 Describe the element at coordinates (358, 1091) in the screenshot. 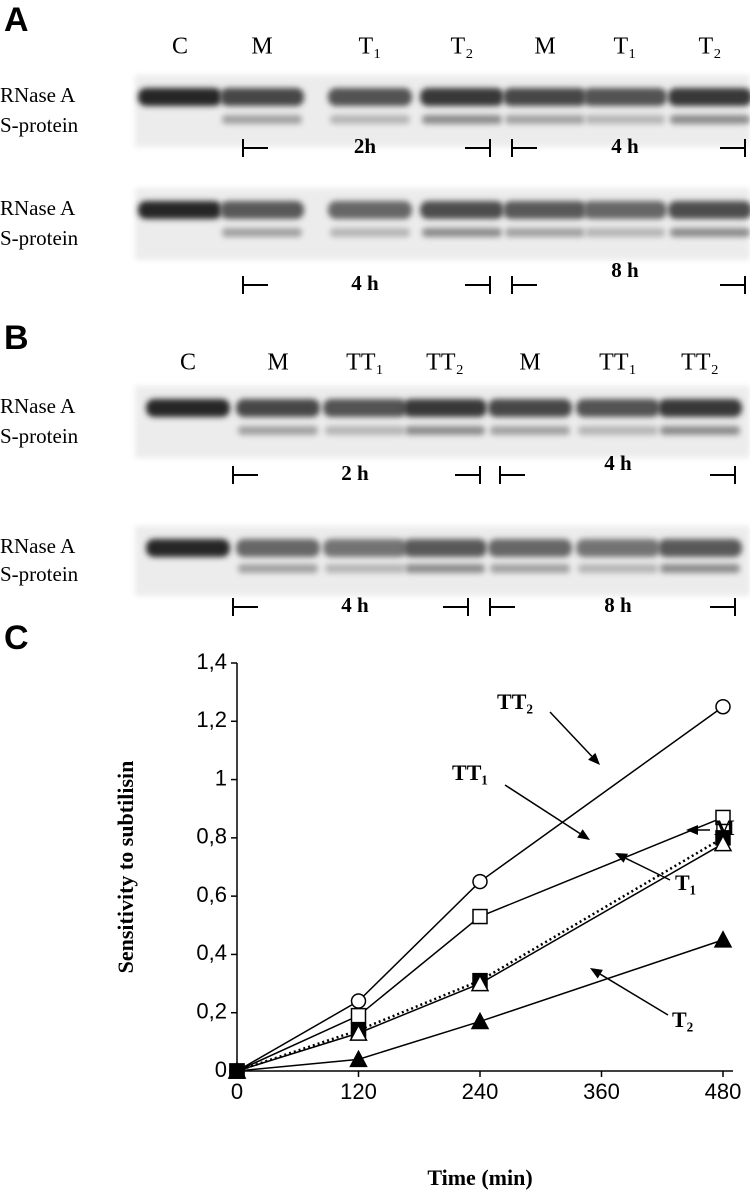

I see `x-tick-label: 120` at that location.